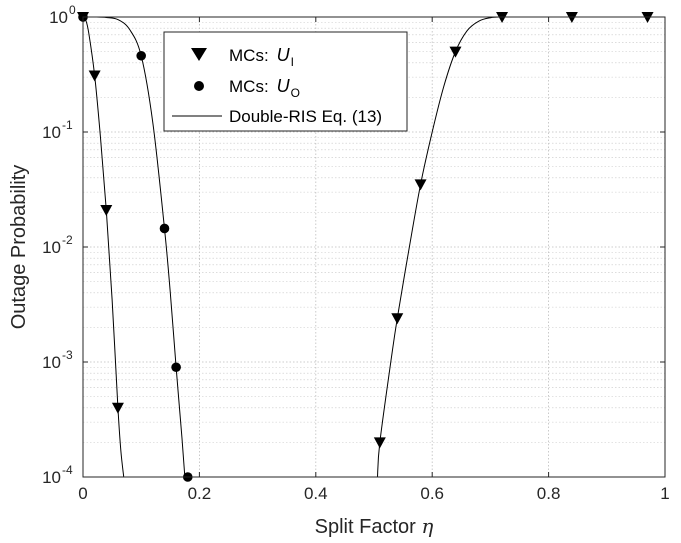 The image size is (681, 543). I want to click on legend-label-uo: MCs:, so click(249, 86).